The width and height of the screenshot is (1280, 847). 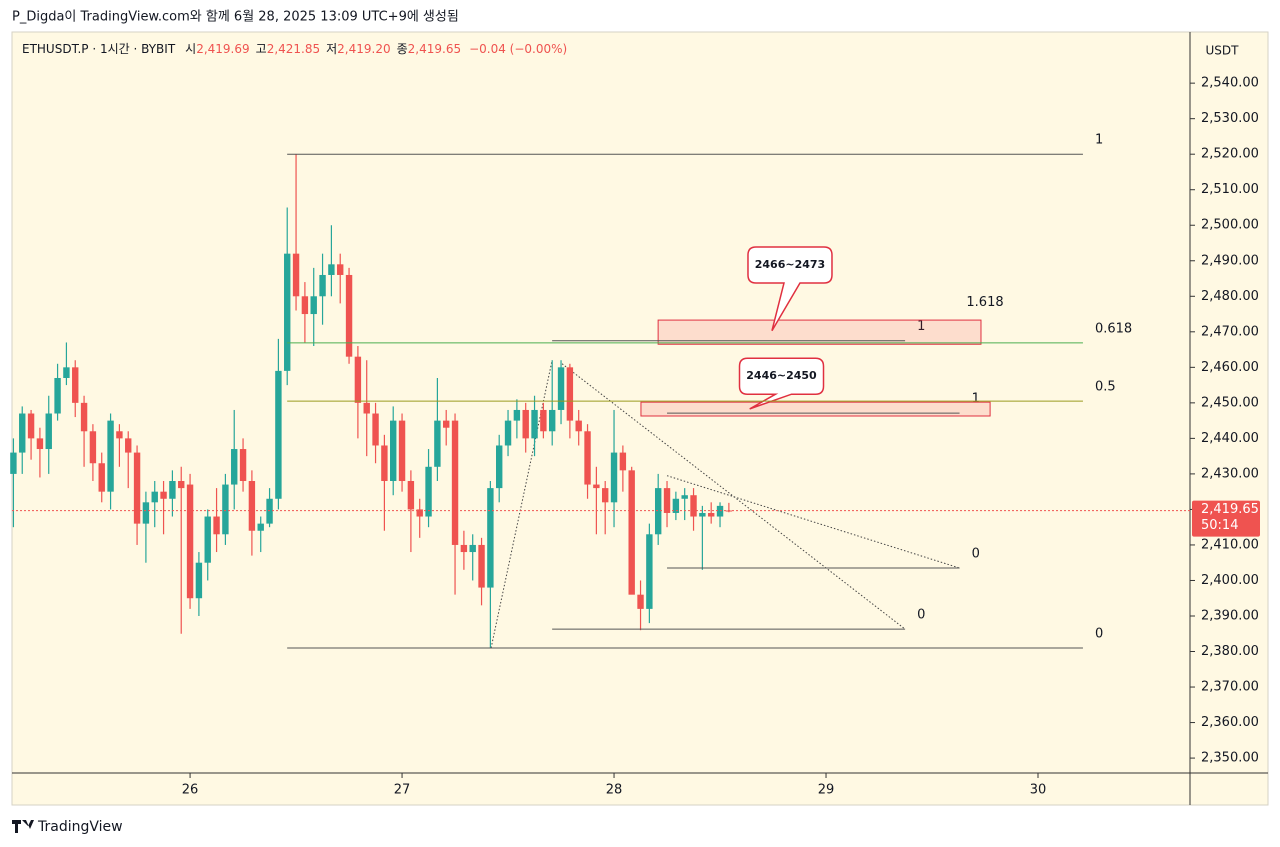 What do you see at coordinates (1230, 189) in the screenshot?
I see `y-tick-label: 2,510.00` at bounding box center [1230, 189].